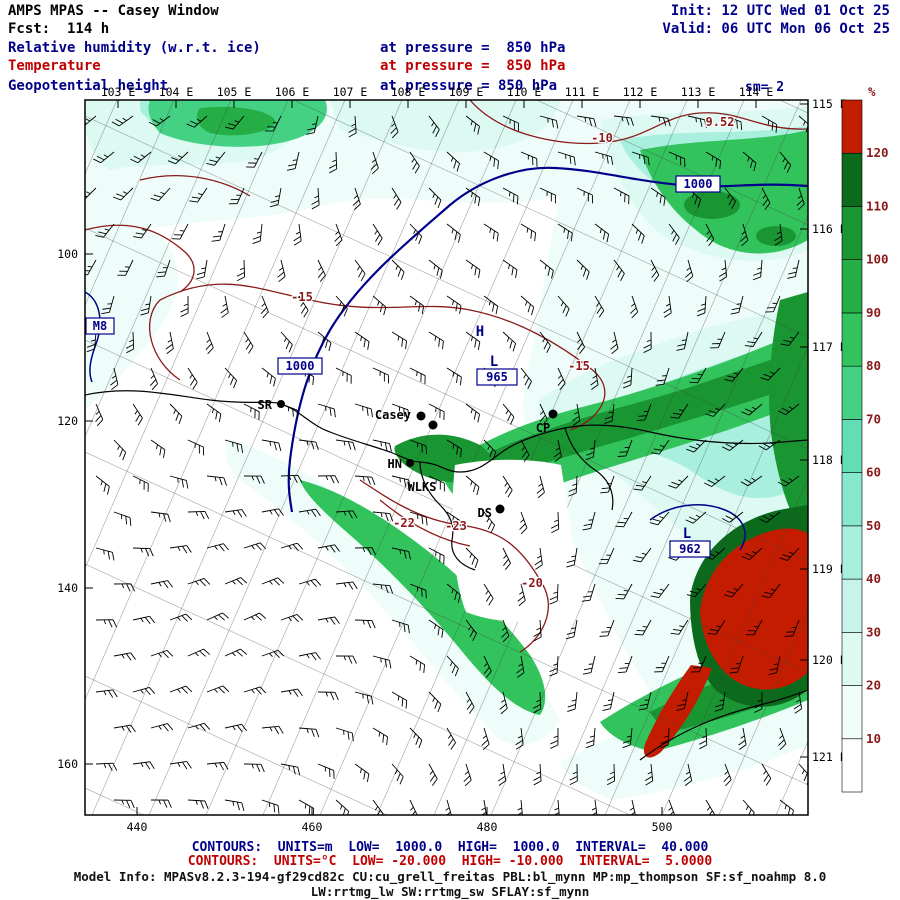  Describe the element at coordinates (873, 525) in the screenshot. I see `colorbar-tick-label: 50` at that location.